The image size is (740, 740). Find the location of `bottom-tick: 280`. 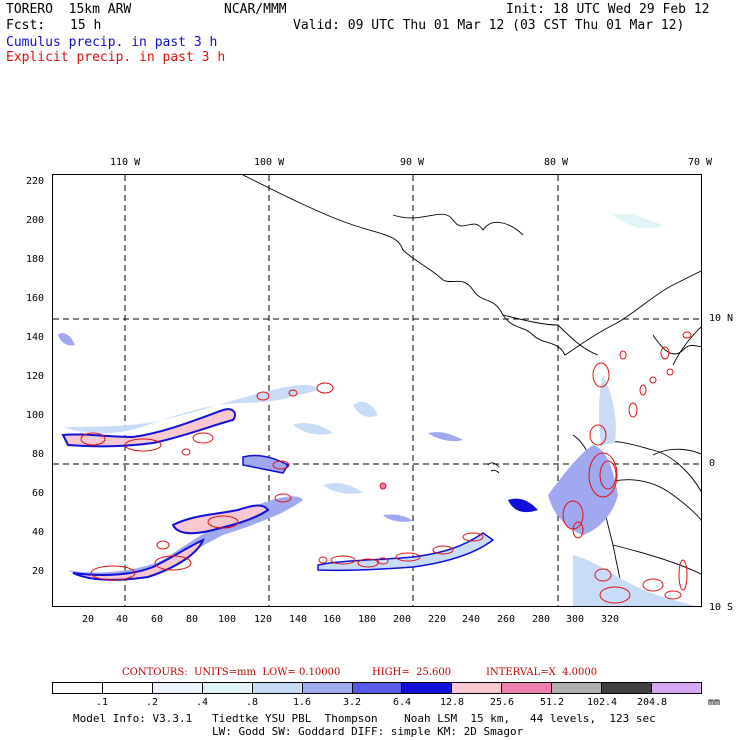

bottom-tick: 280 is located at coordinates (541, 619).